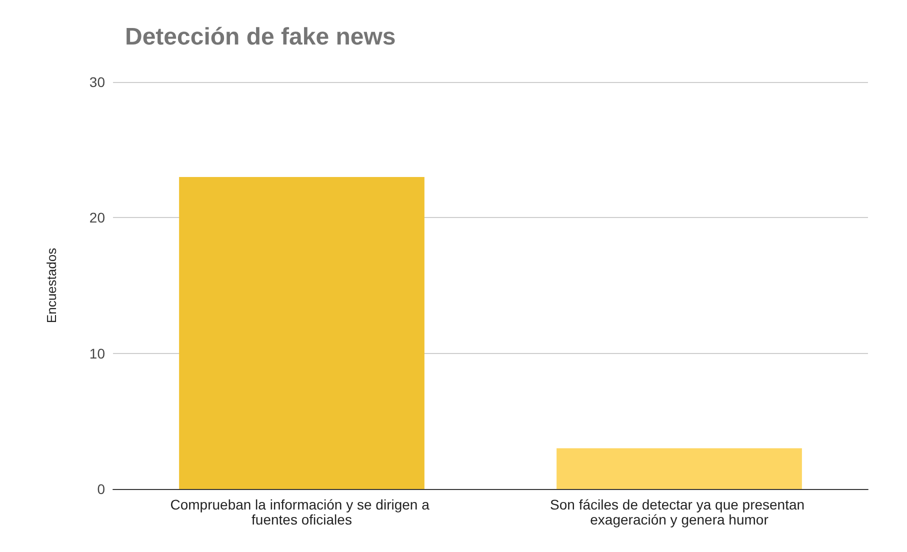 This screenshot has height=552, width=907. What do you see at coordinates (679, 512) in the screenshot?
I see `x-tick-label: Son fáciles de detectar ya que presentan exageración y genera humor` at bounding box center [679, 512].